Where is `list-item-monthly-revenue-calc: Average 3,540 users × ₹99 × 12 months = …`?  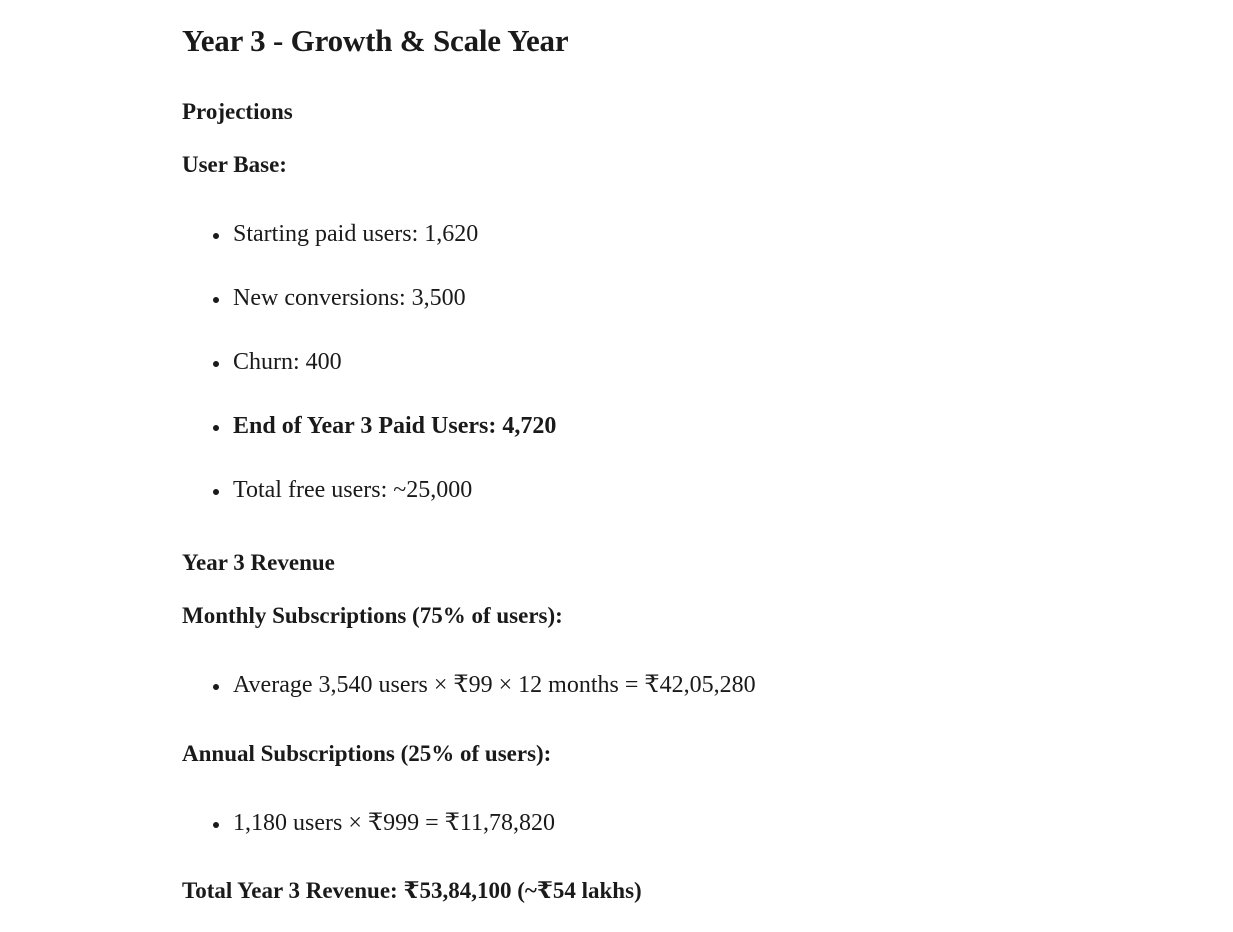
list-item-monthly-revenue-calc: Average 3,540 users × ₹99 × 12 months = … is located at coordinates (702, 685).